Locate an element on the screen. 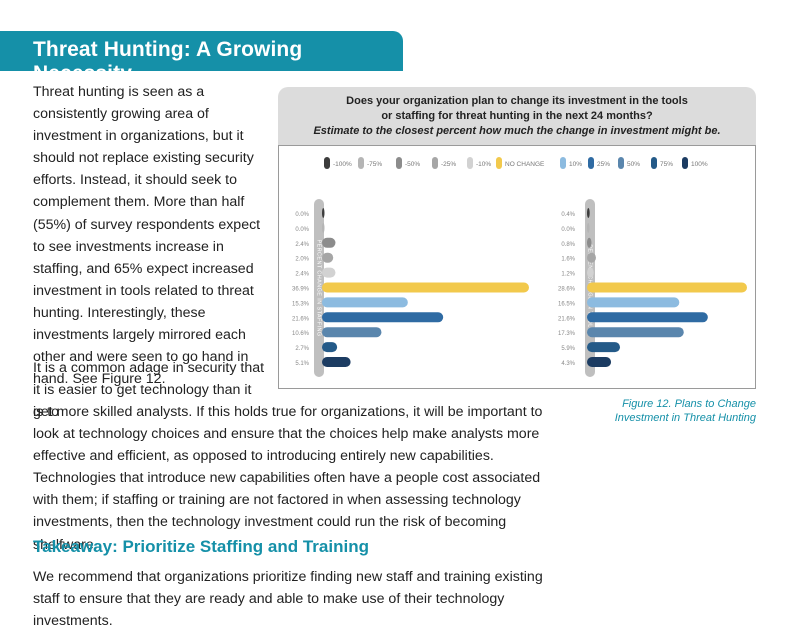 This screenshot has height=632, width=800. legend-label: 25% is located at coordinates (603, 164).